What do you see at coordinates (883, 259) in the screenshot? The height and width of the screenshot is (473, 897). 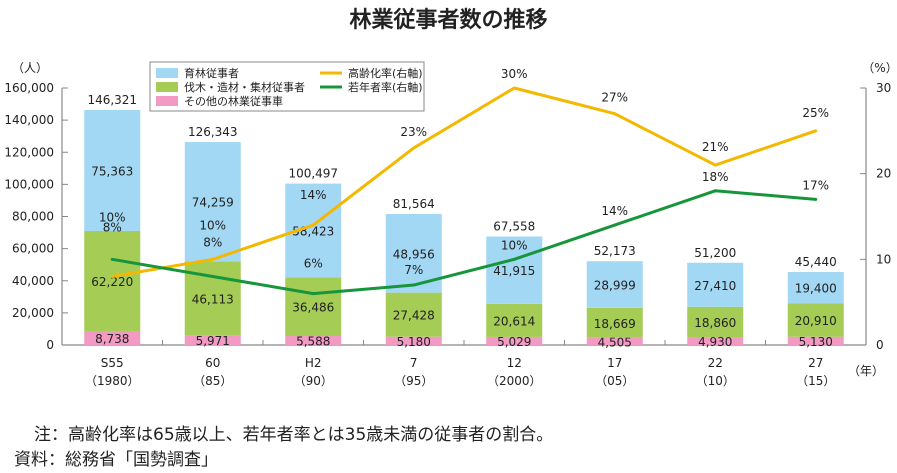 I see `y2-tick-label: 10` at bounding box center [883, 259].